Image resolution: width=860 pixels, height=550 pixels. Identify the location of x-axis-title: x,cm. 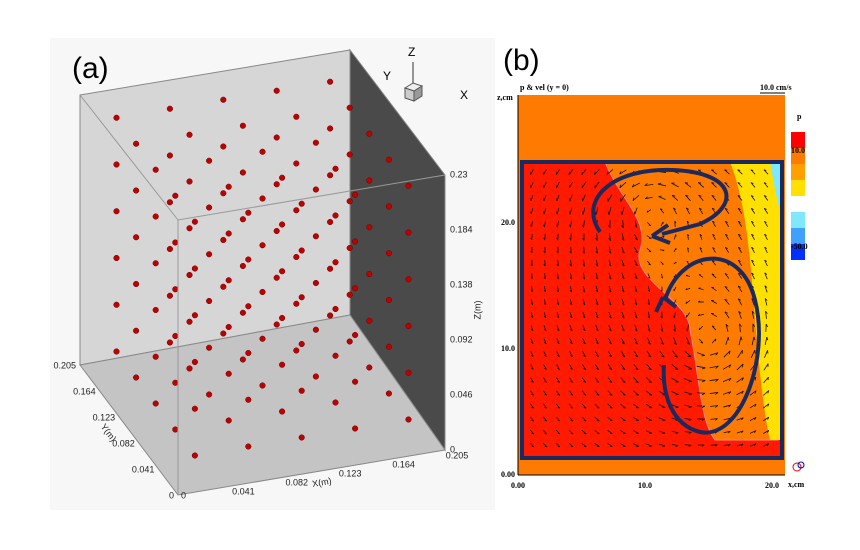
(796, 484).